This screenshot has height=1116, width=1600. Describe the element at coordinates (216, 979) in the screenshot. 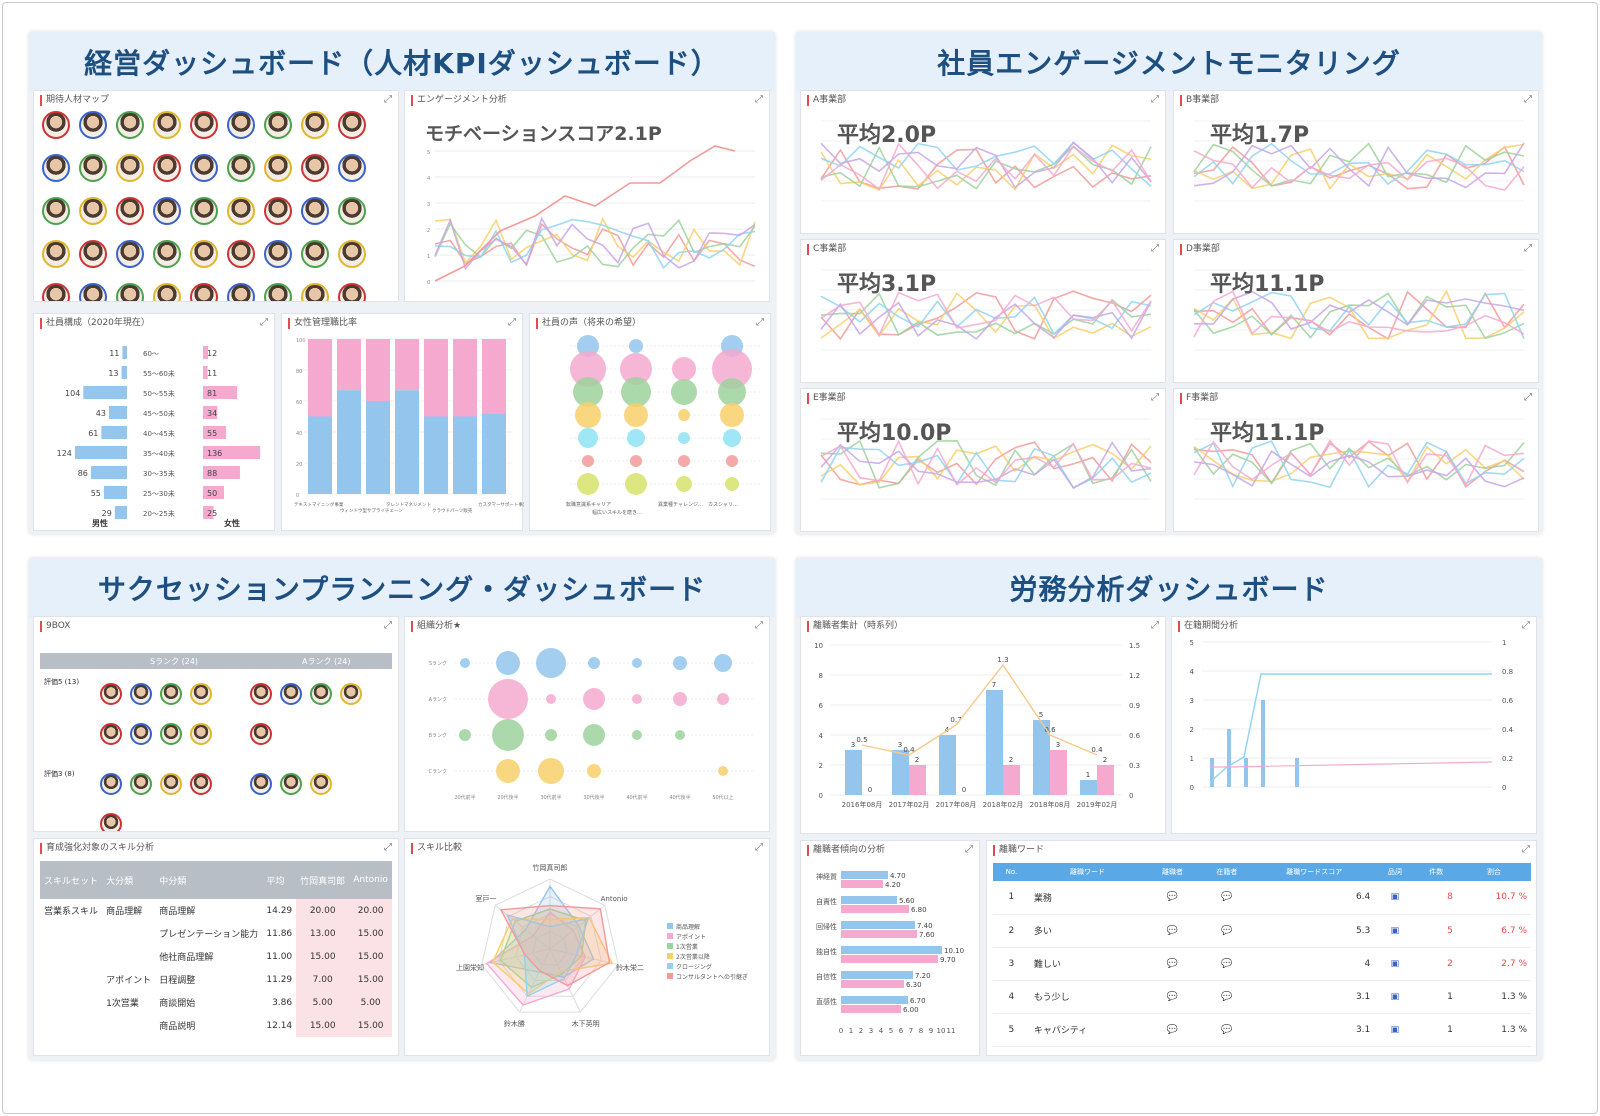

I see `skill-row: アポイント 日程調整 11.29 7.00 15.00` at that location.